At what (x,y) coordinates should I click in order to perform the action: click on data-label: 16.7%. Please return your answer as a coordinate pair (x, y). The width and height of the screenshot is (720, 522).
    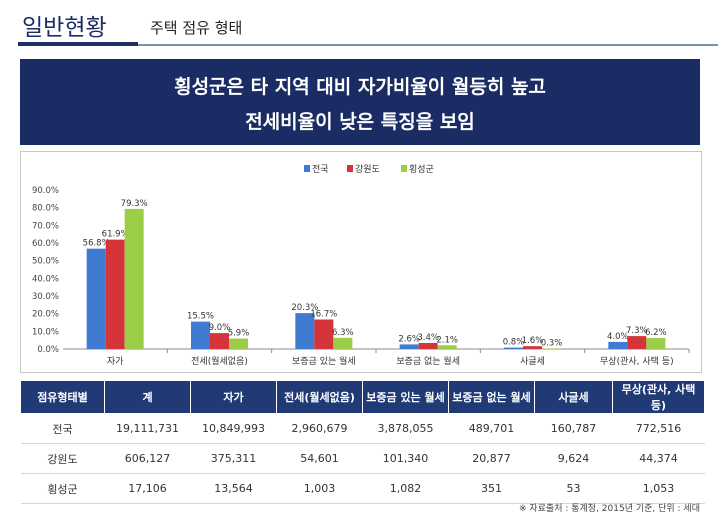
    Looking at the image, I should click on (323, 314).